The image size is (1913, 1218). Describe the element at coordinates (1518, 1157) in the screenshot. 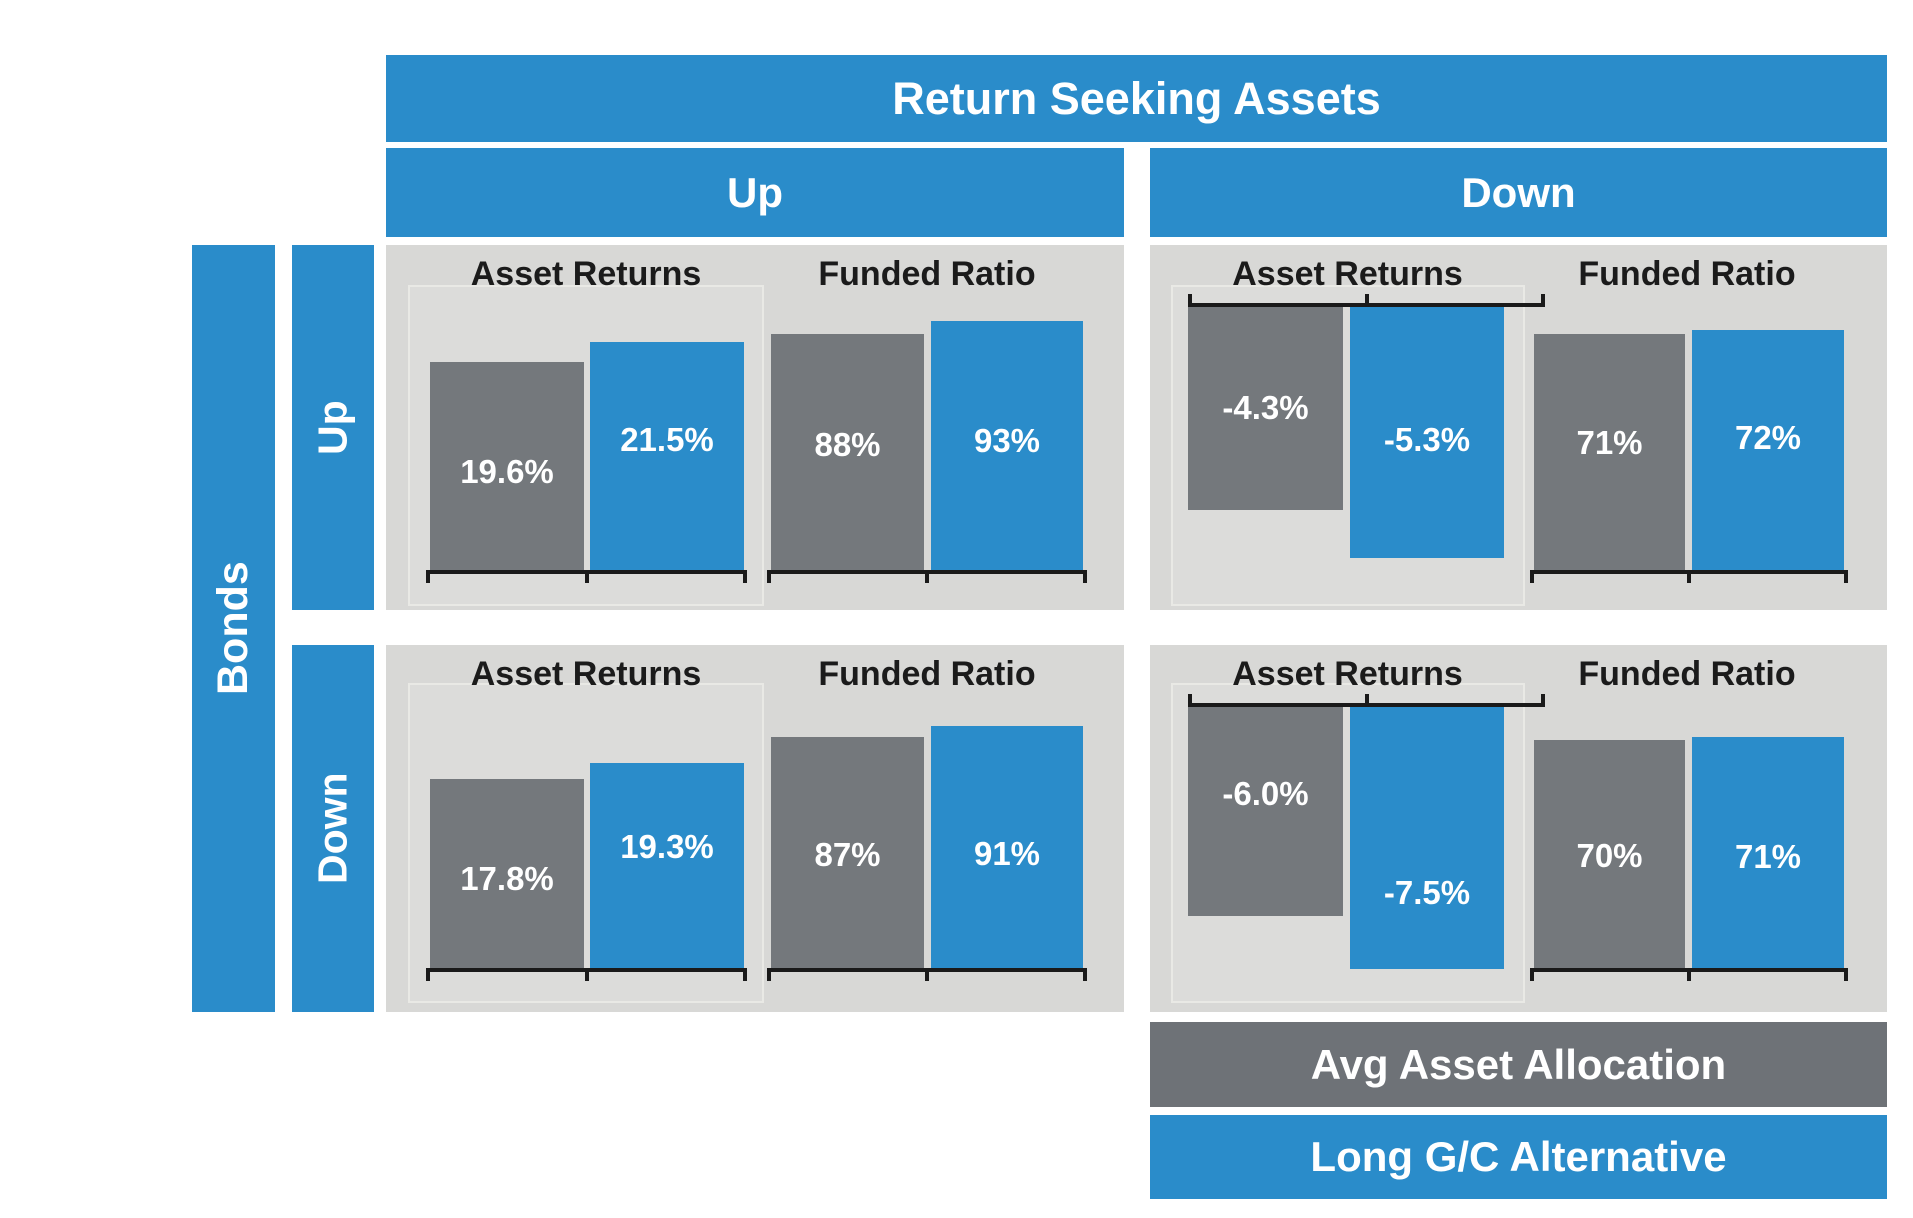

I see `legend-long-gc-alternative: Long G/C Alternative` at that location.